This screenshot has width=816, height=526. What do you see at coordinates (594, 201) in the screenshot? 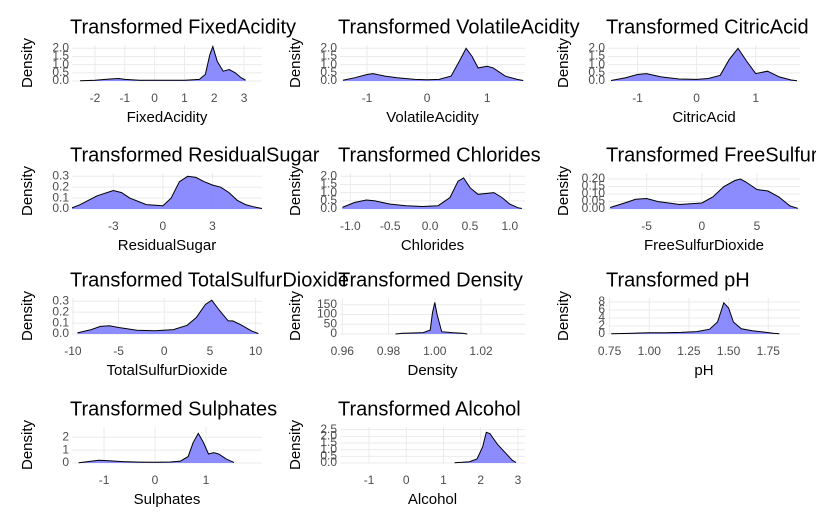
I see `y-tick-label: 0.05` at bounding box center [594, 201].